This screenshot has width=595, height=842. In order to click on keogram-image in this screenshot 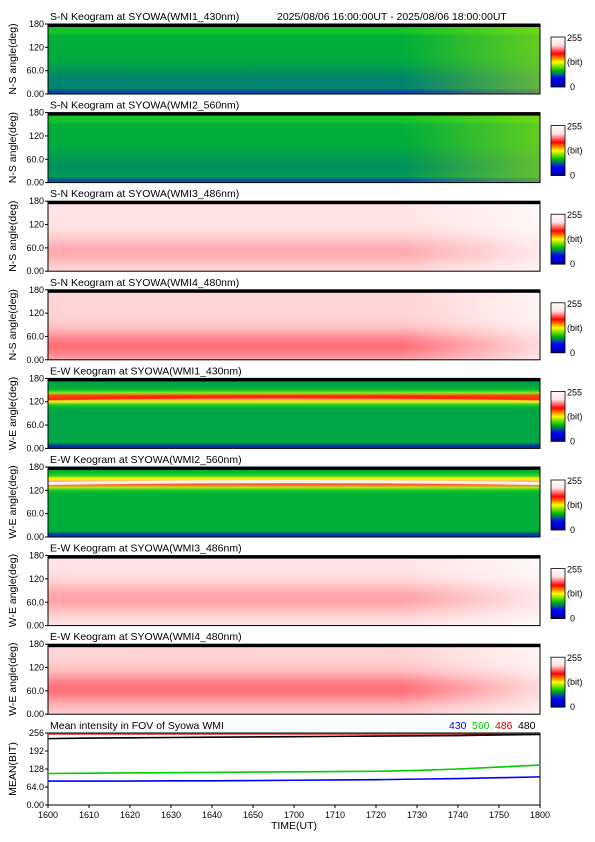, I will do `click(294, 502)`.